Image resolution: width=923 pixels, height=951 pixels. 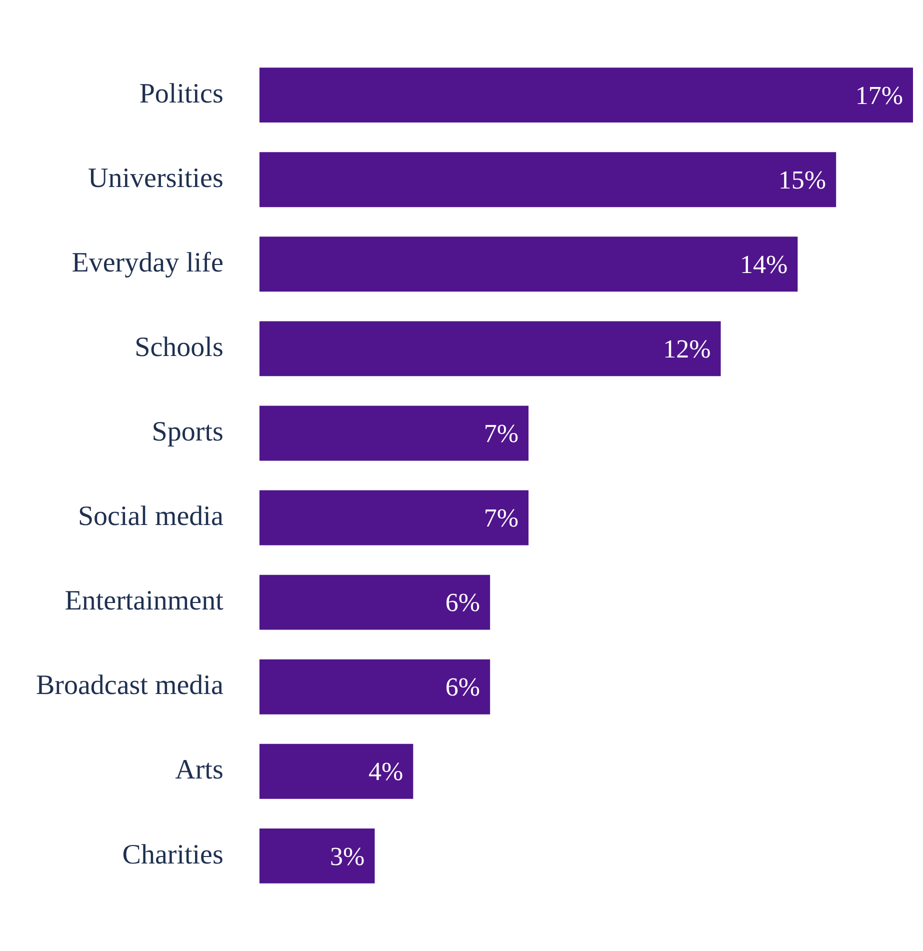 What do you see at coordinates (148, 263) in the screenshot?
I see `y-tick-label: Everyday life` at bounding box center [148, 263].